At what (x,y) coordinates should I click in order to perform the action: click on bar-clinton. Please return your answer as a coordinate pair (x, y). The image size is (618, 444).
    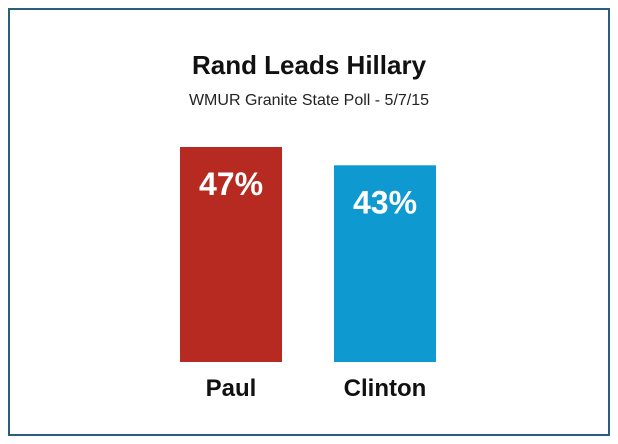
    Looking at the image, I should click on (385, 263).